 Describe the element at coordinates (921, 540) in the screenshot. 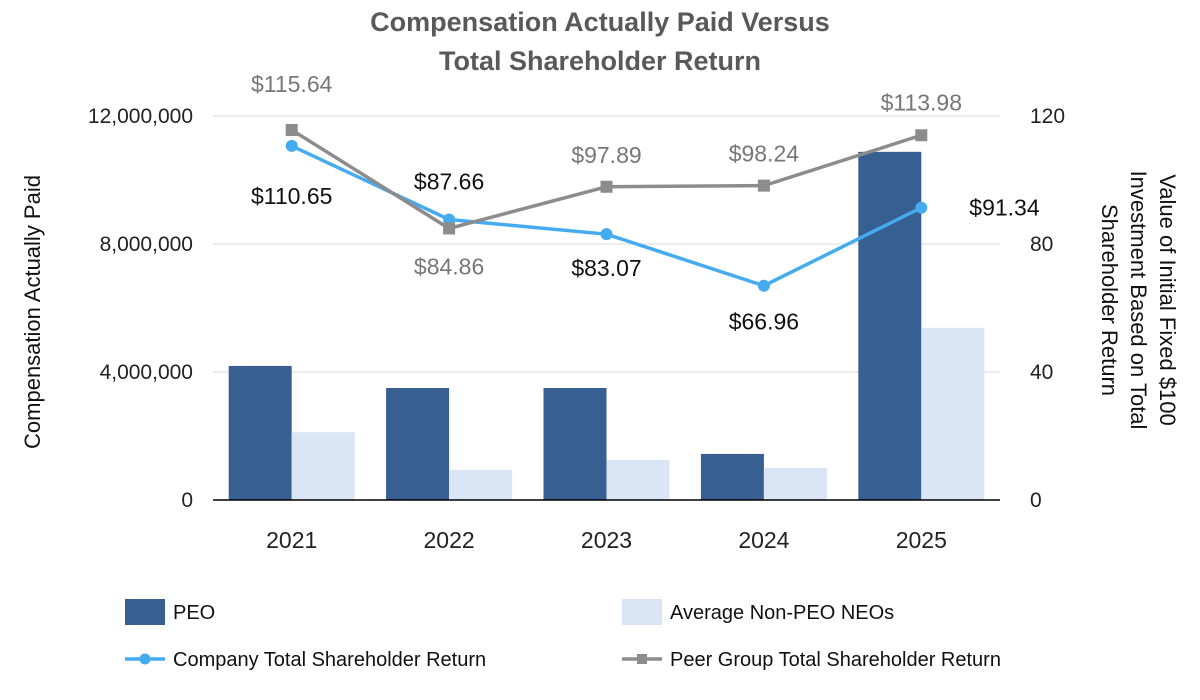

I see `x-tick-label: 2025` at that location.